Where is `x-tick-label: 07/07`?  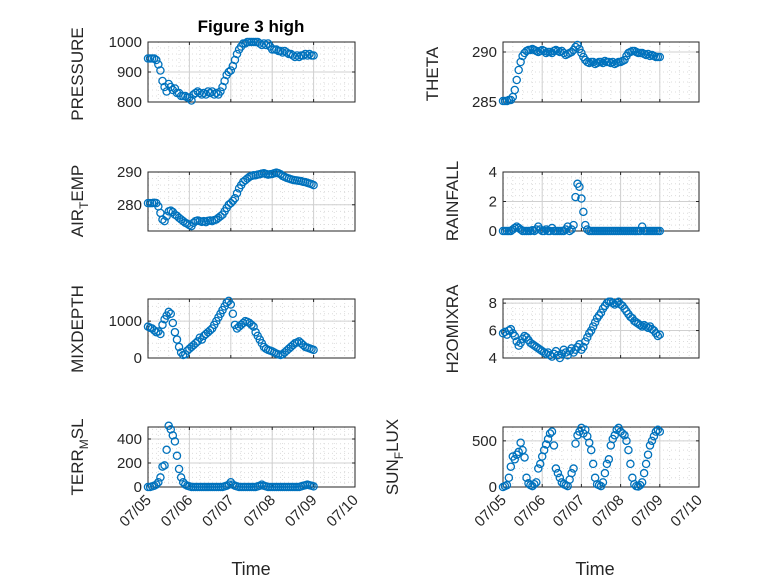
x-tick-label: 07/07 is located at coordinates (569, 511).